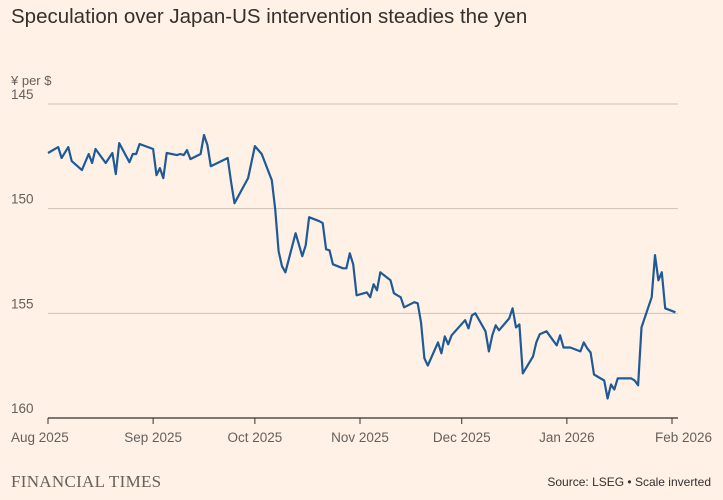  I want to click on x-tick-label: Jan 2026, so click(567, 437).